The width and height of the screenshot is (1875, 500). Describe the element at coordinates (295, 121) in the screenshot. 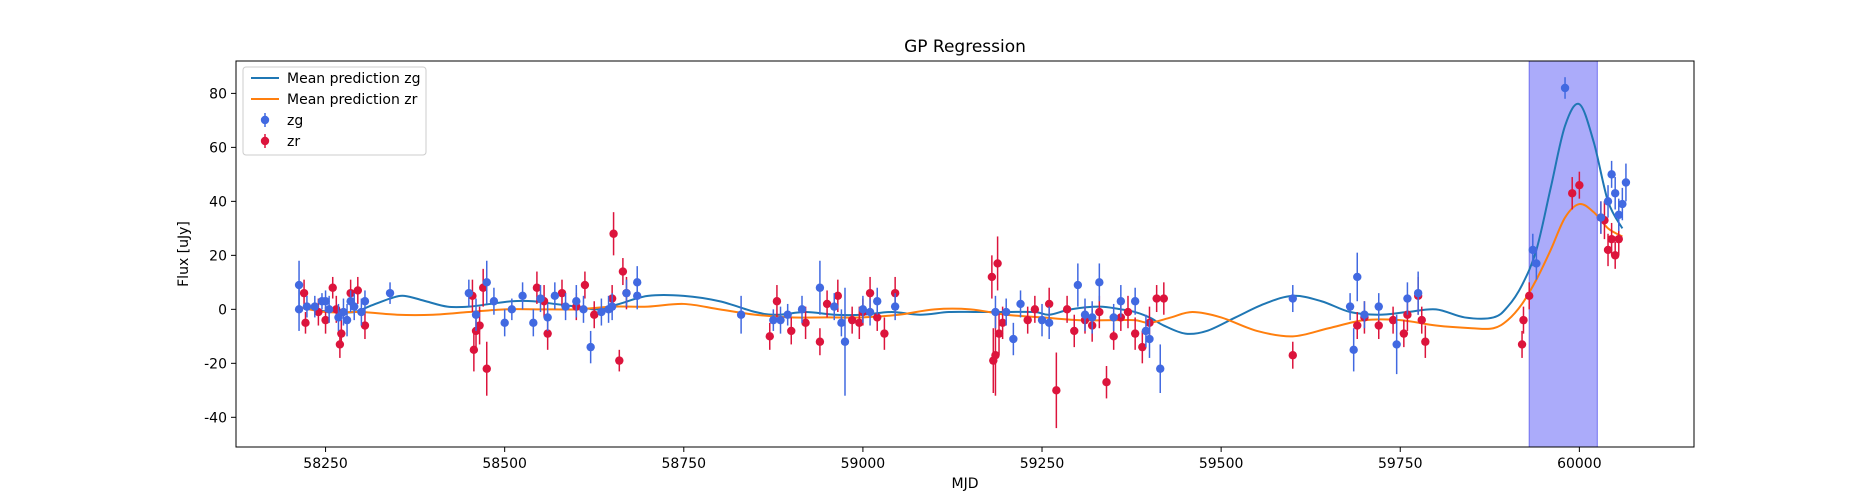

I see `legend-label-zg-points: zg` at that location.